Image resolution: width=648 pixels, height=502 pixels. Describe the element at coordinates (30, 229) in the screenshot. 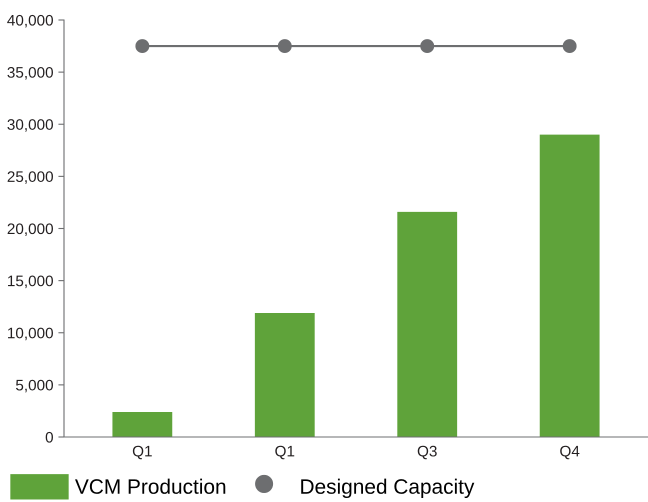

I see `y-tick-label: 20,000` at that location.